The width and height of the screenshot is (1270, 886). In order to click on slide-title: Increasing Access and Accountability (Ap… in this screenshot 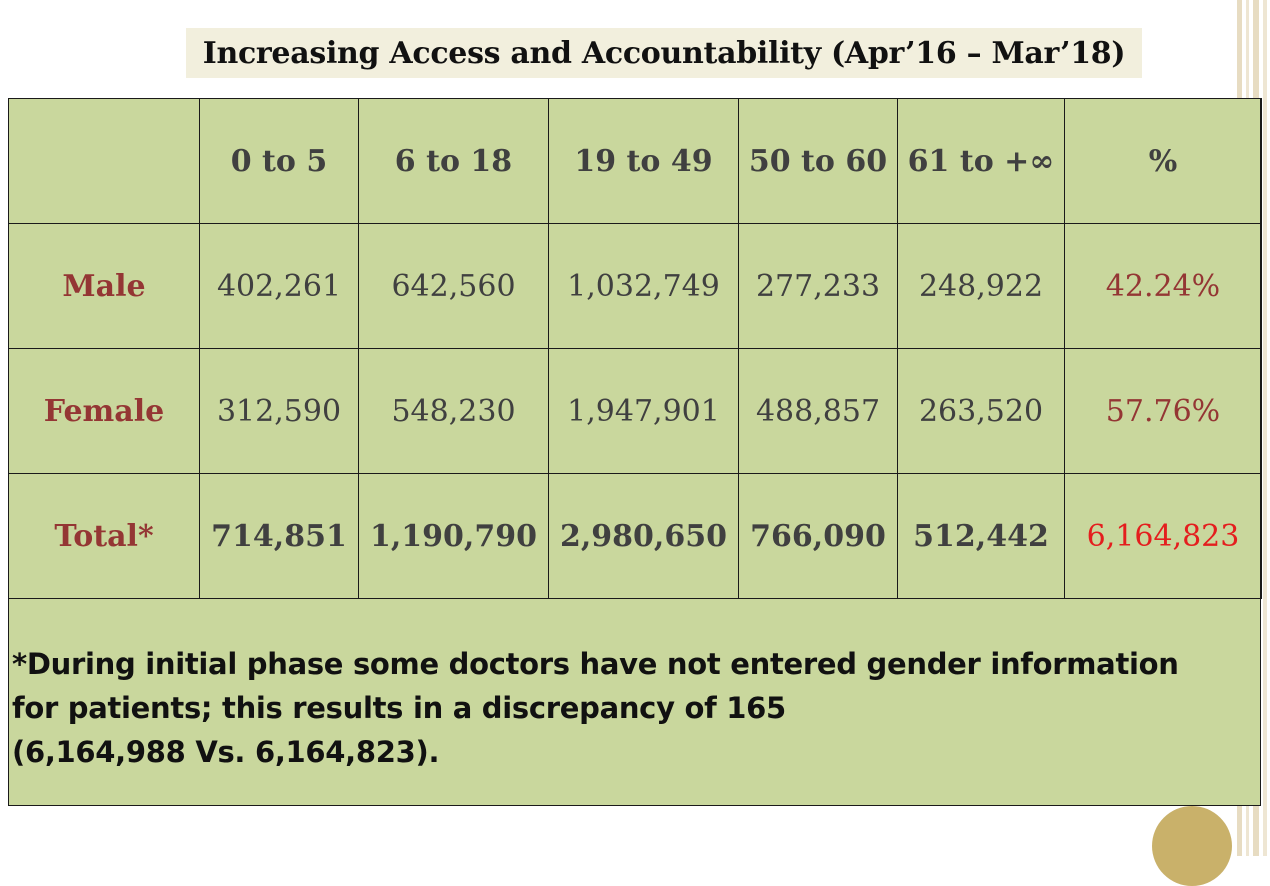, I will do `click(664, 53)`.